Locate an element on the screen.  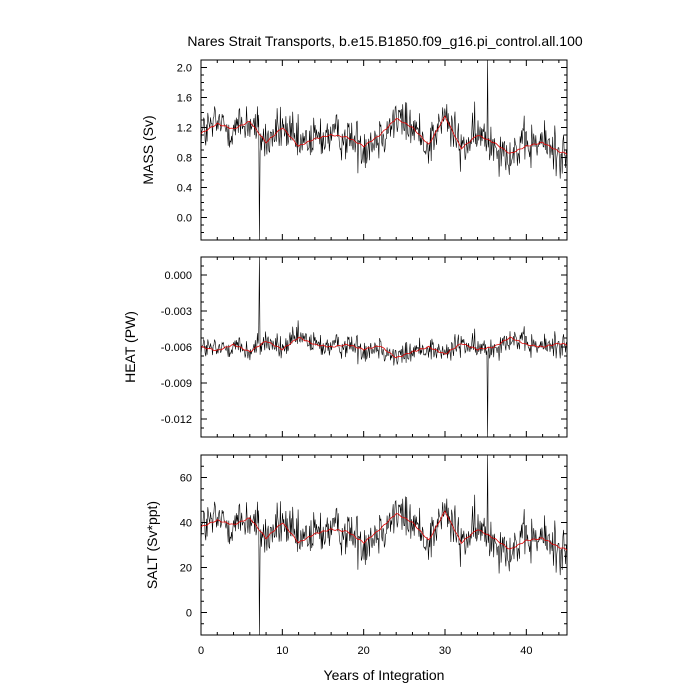
mass-raw-series is located at coordinates (384, 150).